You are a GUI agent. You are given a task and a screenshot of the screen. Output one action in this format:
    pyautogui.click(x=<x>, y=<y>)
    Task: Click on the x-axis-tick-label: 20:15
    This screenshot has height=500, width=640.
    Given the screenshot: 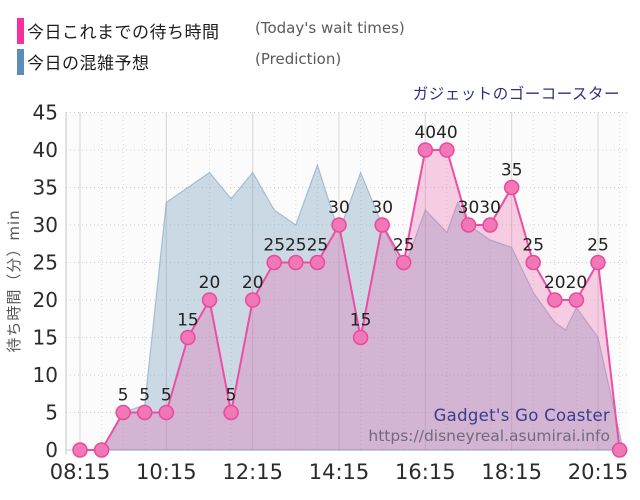 What is the action you would take?
    pyautogui.click(x=598, y=472)
    